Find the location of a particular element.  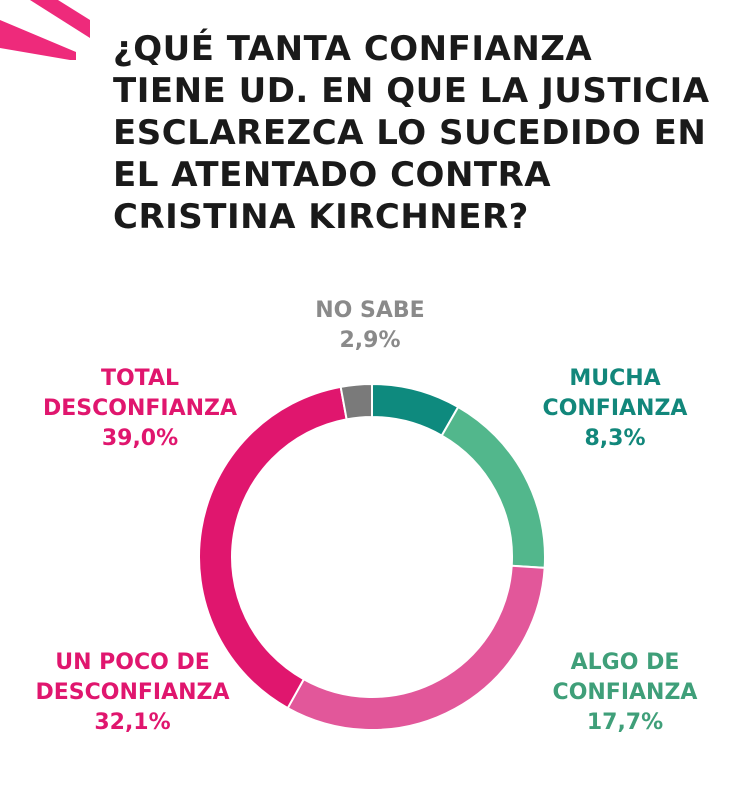

corner-accent-stripes is located at coordinates (45, 30).